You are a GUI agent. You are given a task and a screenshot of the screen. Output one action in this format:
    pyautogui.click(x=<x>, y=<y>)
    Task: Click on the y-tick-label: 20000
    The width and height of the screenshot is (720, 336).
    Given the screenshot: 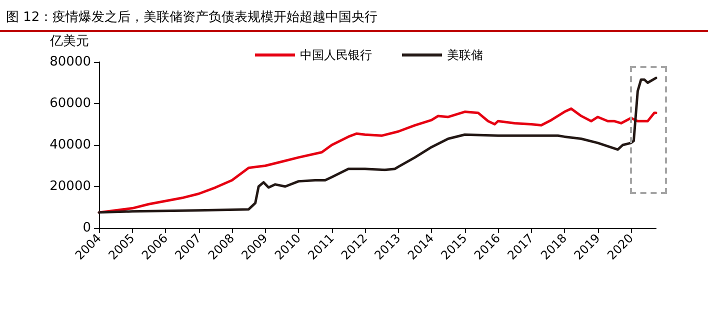 What is the action you would take?
    pyautogui.click(x=70, y=186)
    